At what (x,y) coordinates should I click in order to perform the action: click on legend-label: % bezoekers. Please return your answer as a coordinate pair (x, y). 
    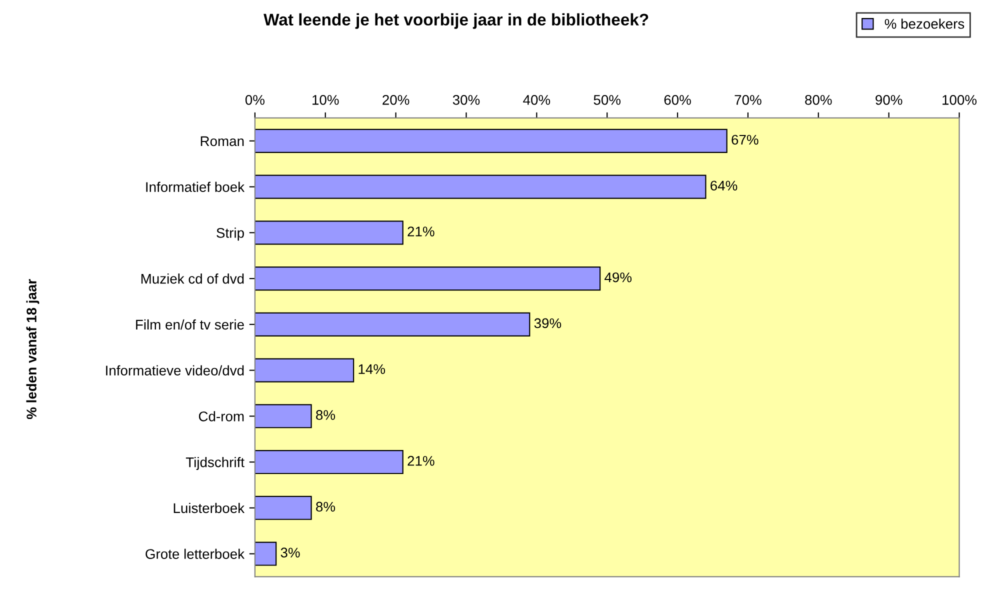
    Looking at the image, I should click on (924, 23).